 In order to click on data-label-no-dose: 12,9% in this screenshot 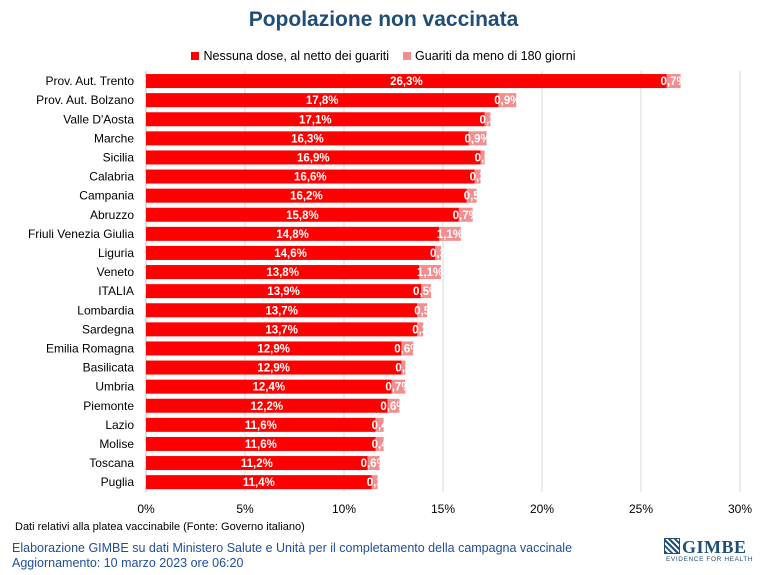, I will do `click(273, 369)`.